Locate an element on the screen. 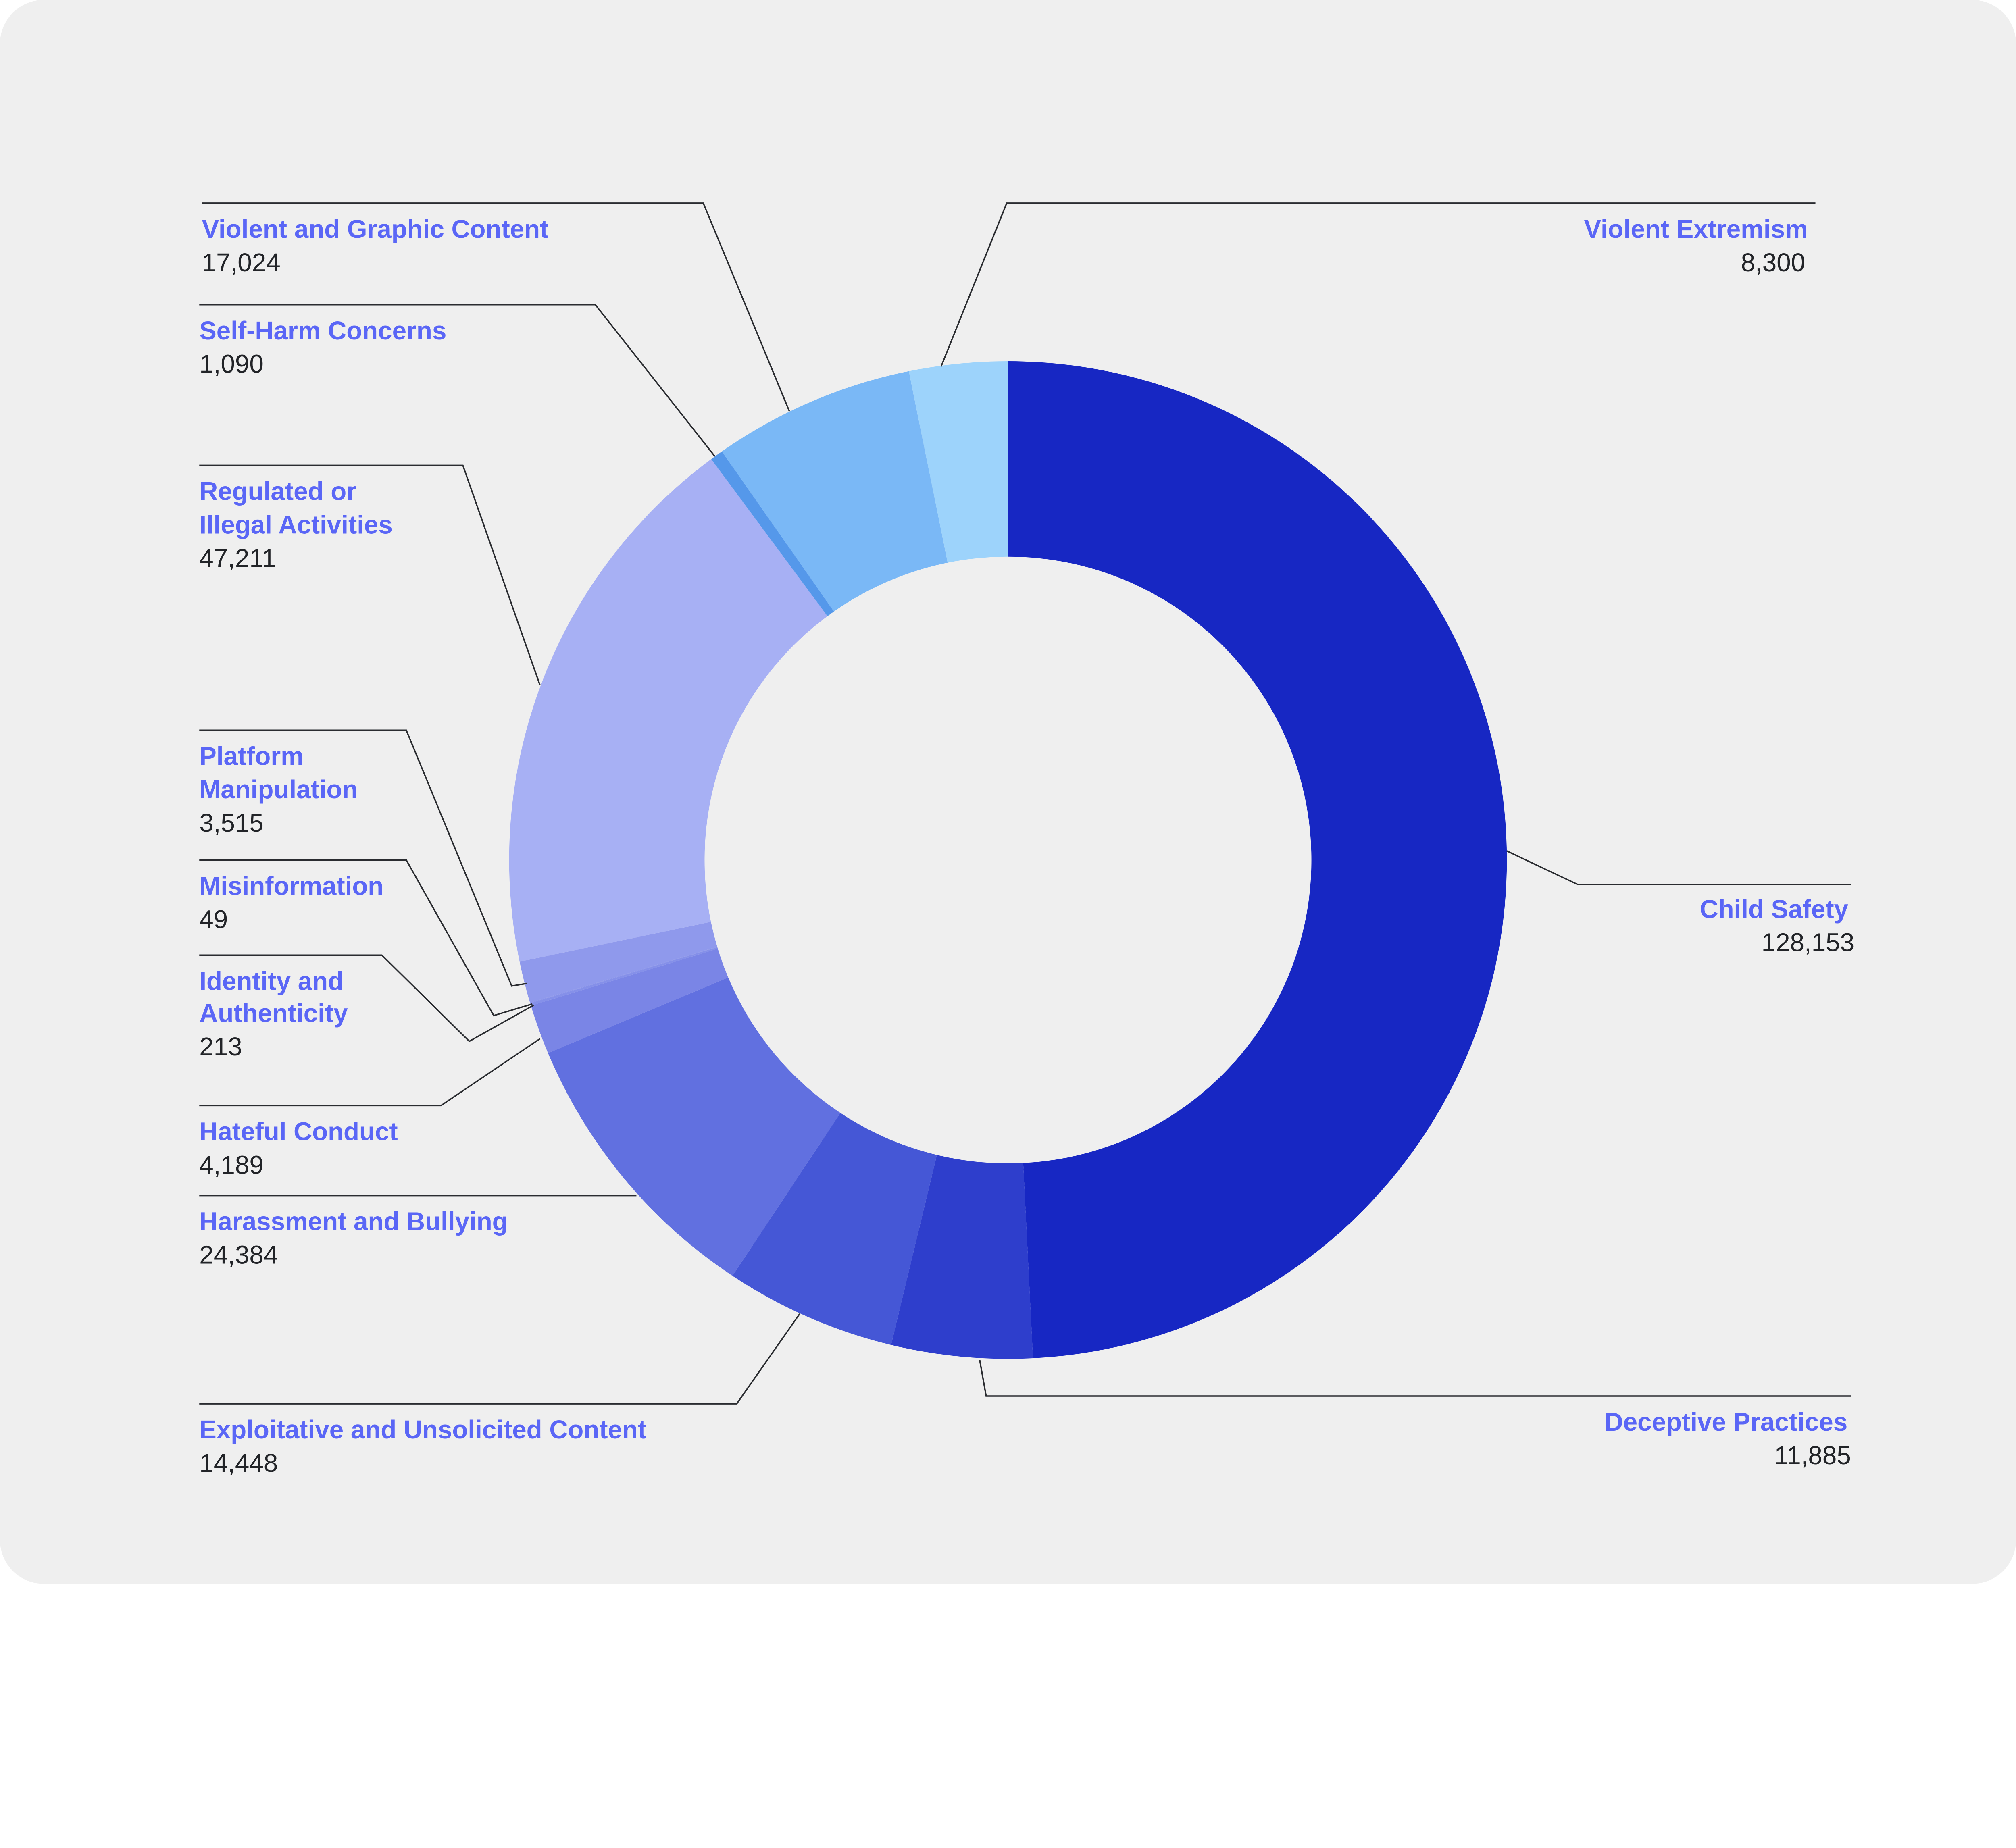  slice-exploitative-and-unsolicited-content is located at coordinates (834, 1229).